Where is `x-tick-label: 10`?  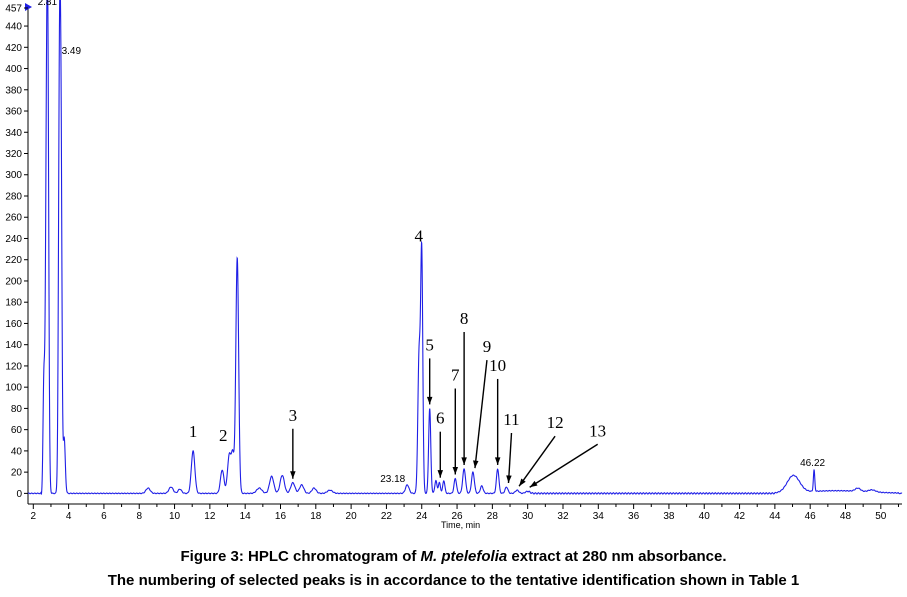 x-tick-label: 10 is located at coordinates (175, 516).